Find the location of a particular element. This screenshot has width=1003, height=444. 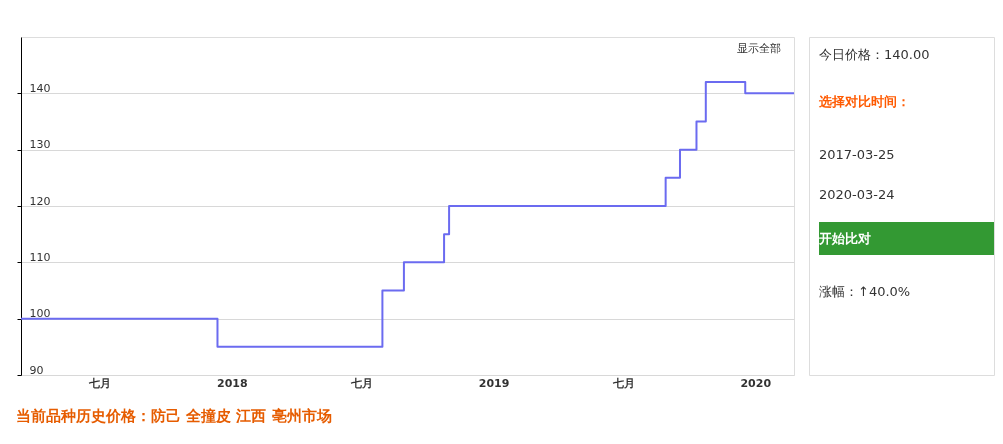

text: 2017-03-25 is located at coordinates (857, 154).